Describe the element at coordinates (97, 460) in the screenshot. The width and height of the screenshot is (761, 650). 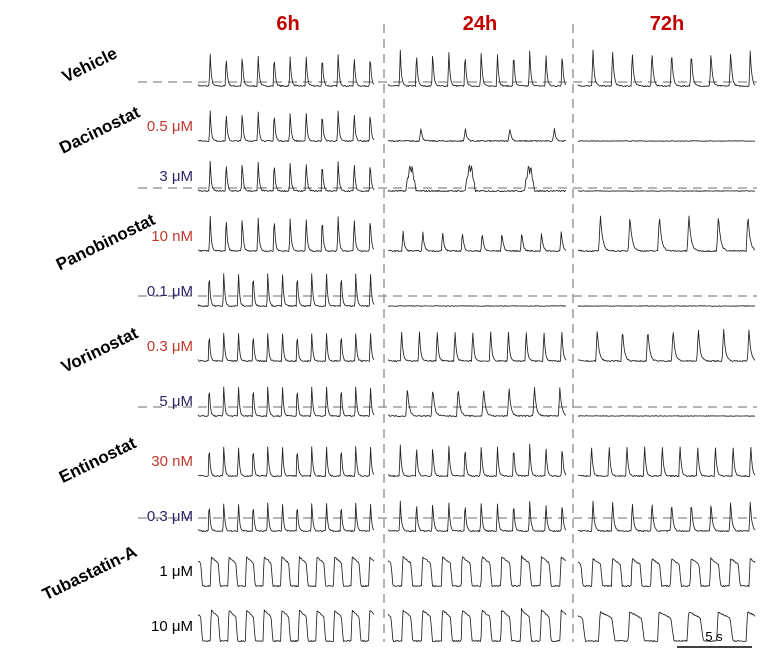
I see `drug-label: Entinostat` at that location.